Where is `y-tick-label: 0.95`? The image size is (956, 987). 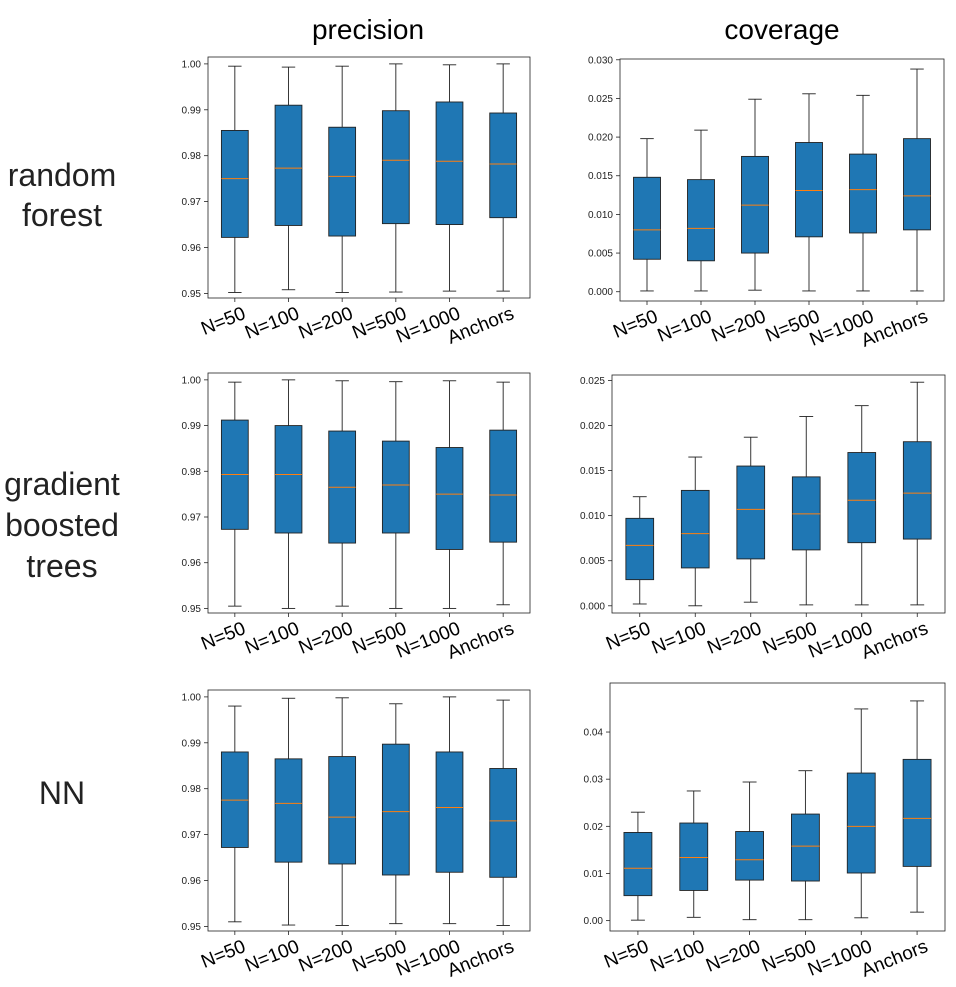
y-tick-label: 0.95 is located at coordinates (192, 927).